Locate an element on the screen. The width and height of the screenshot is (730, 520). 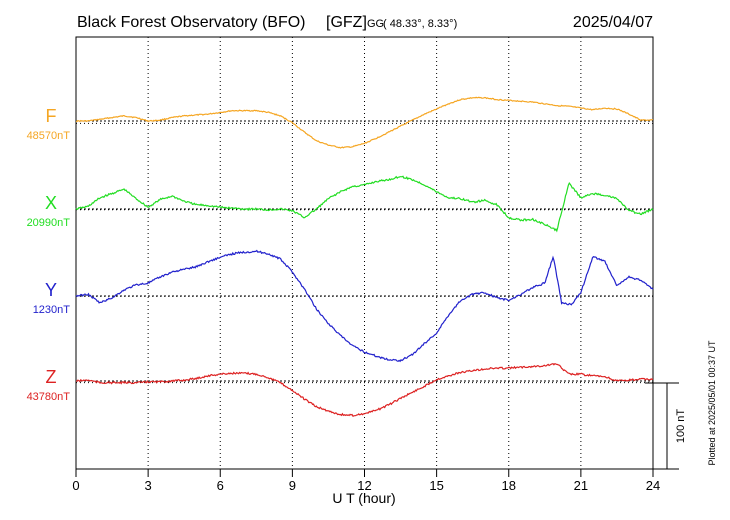
scale-bar-label: 100 nT is located at coordinates (681, 426).